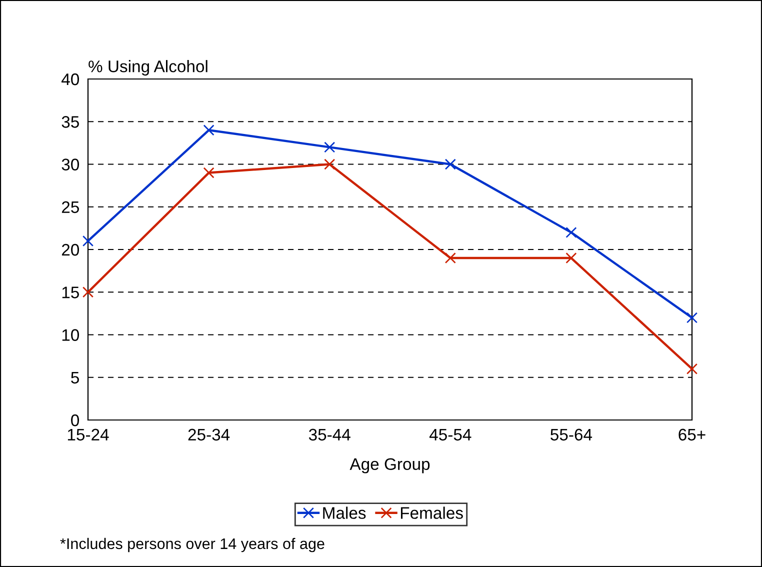 Image resolution: width=762 pixels, height=567 pixels. I want to click on x-axis-title: Age Group, so click(390, 466).